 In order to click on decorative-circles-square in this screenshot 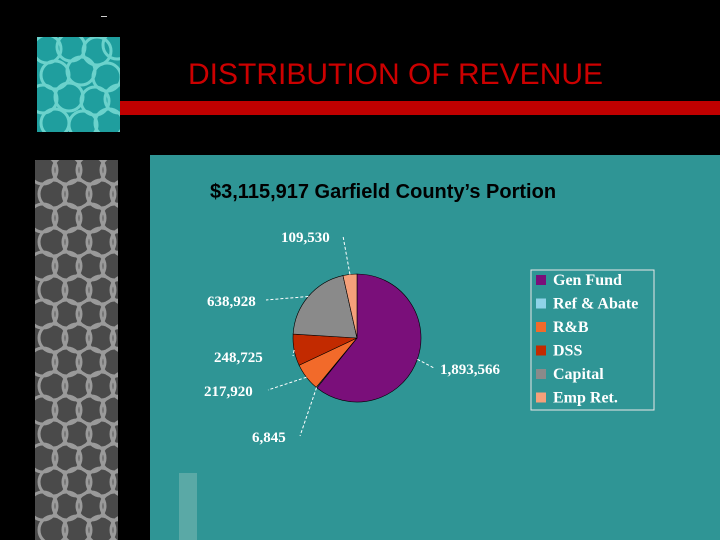, I will do `click(78, 84)`.